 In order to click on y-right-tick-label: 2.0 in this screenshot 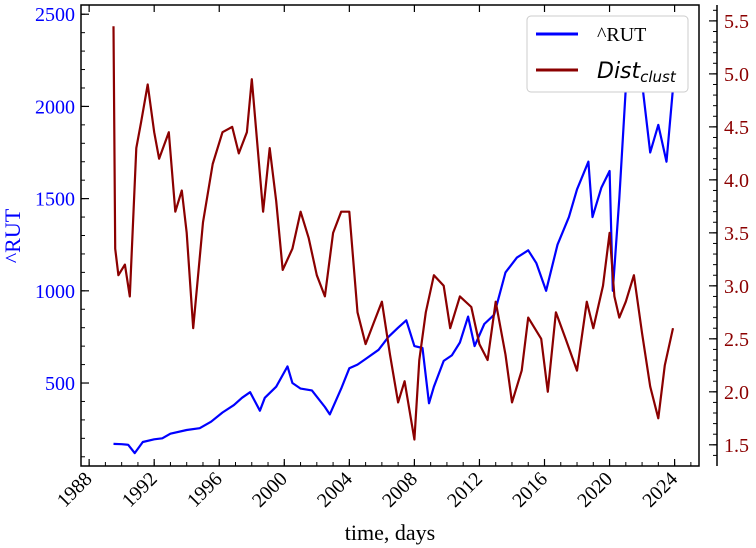, I will do `click(736, 393)`.